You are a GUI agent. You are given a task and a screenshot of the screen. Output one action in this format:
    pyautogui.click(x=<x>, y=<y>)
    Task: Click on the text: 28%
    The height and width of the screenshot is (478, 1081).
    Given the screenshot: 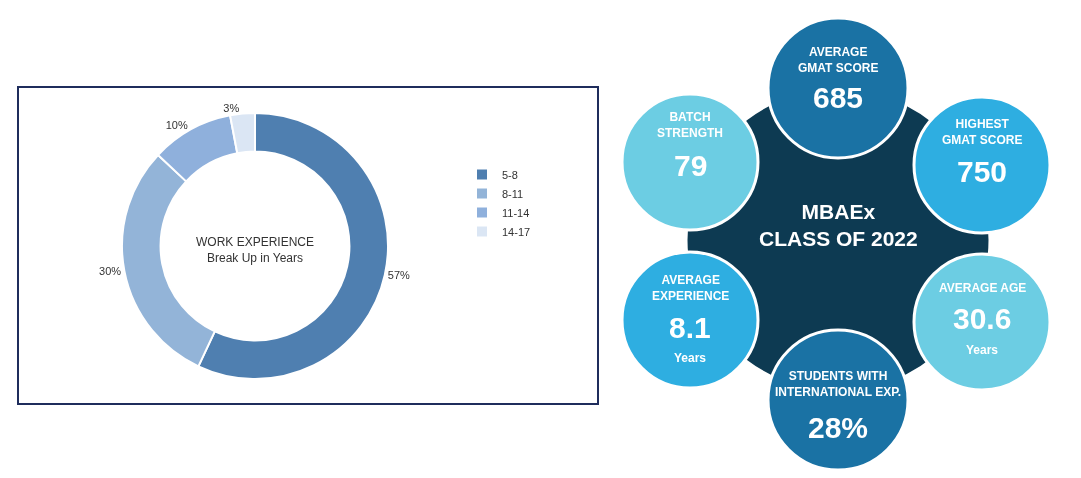 What is the action you would take?
    pyautogui.click(x=838, y=427)
    